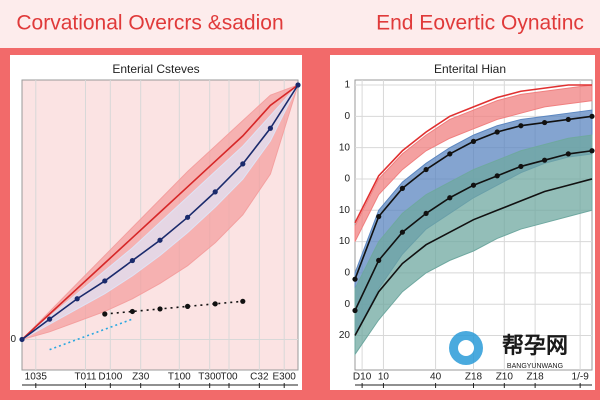 The height and width of the screenshot is (400, 600). I want to click on x-tick-label: 10, so click(384, 377).